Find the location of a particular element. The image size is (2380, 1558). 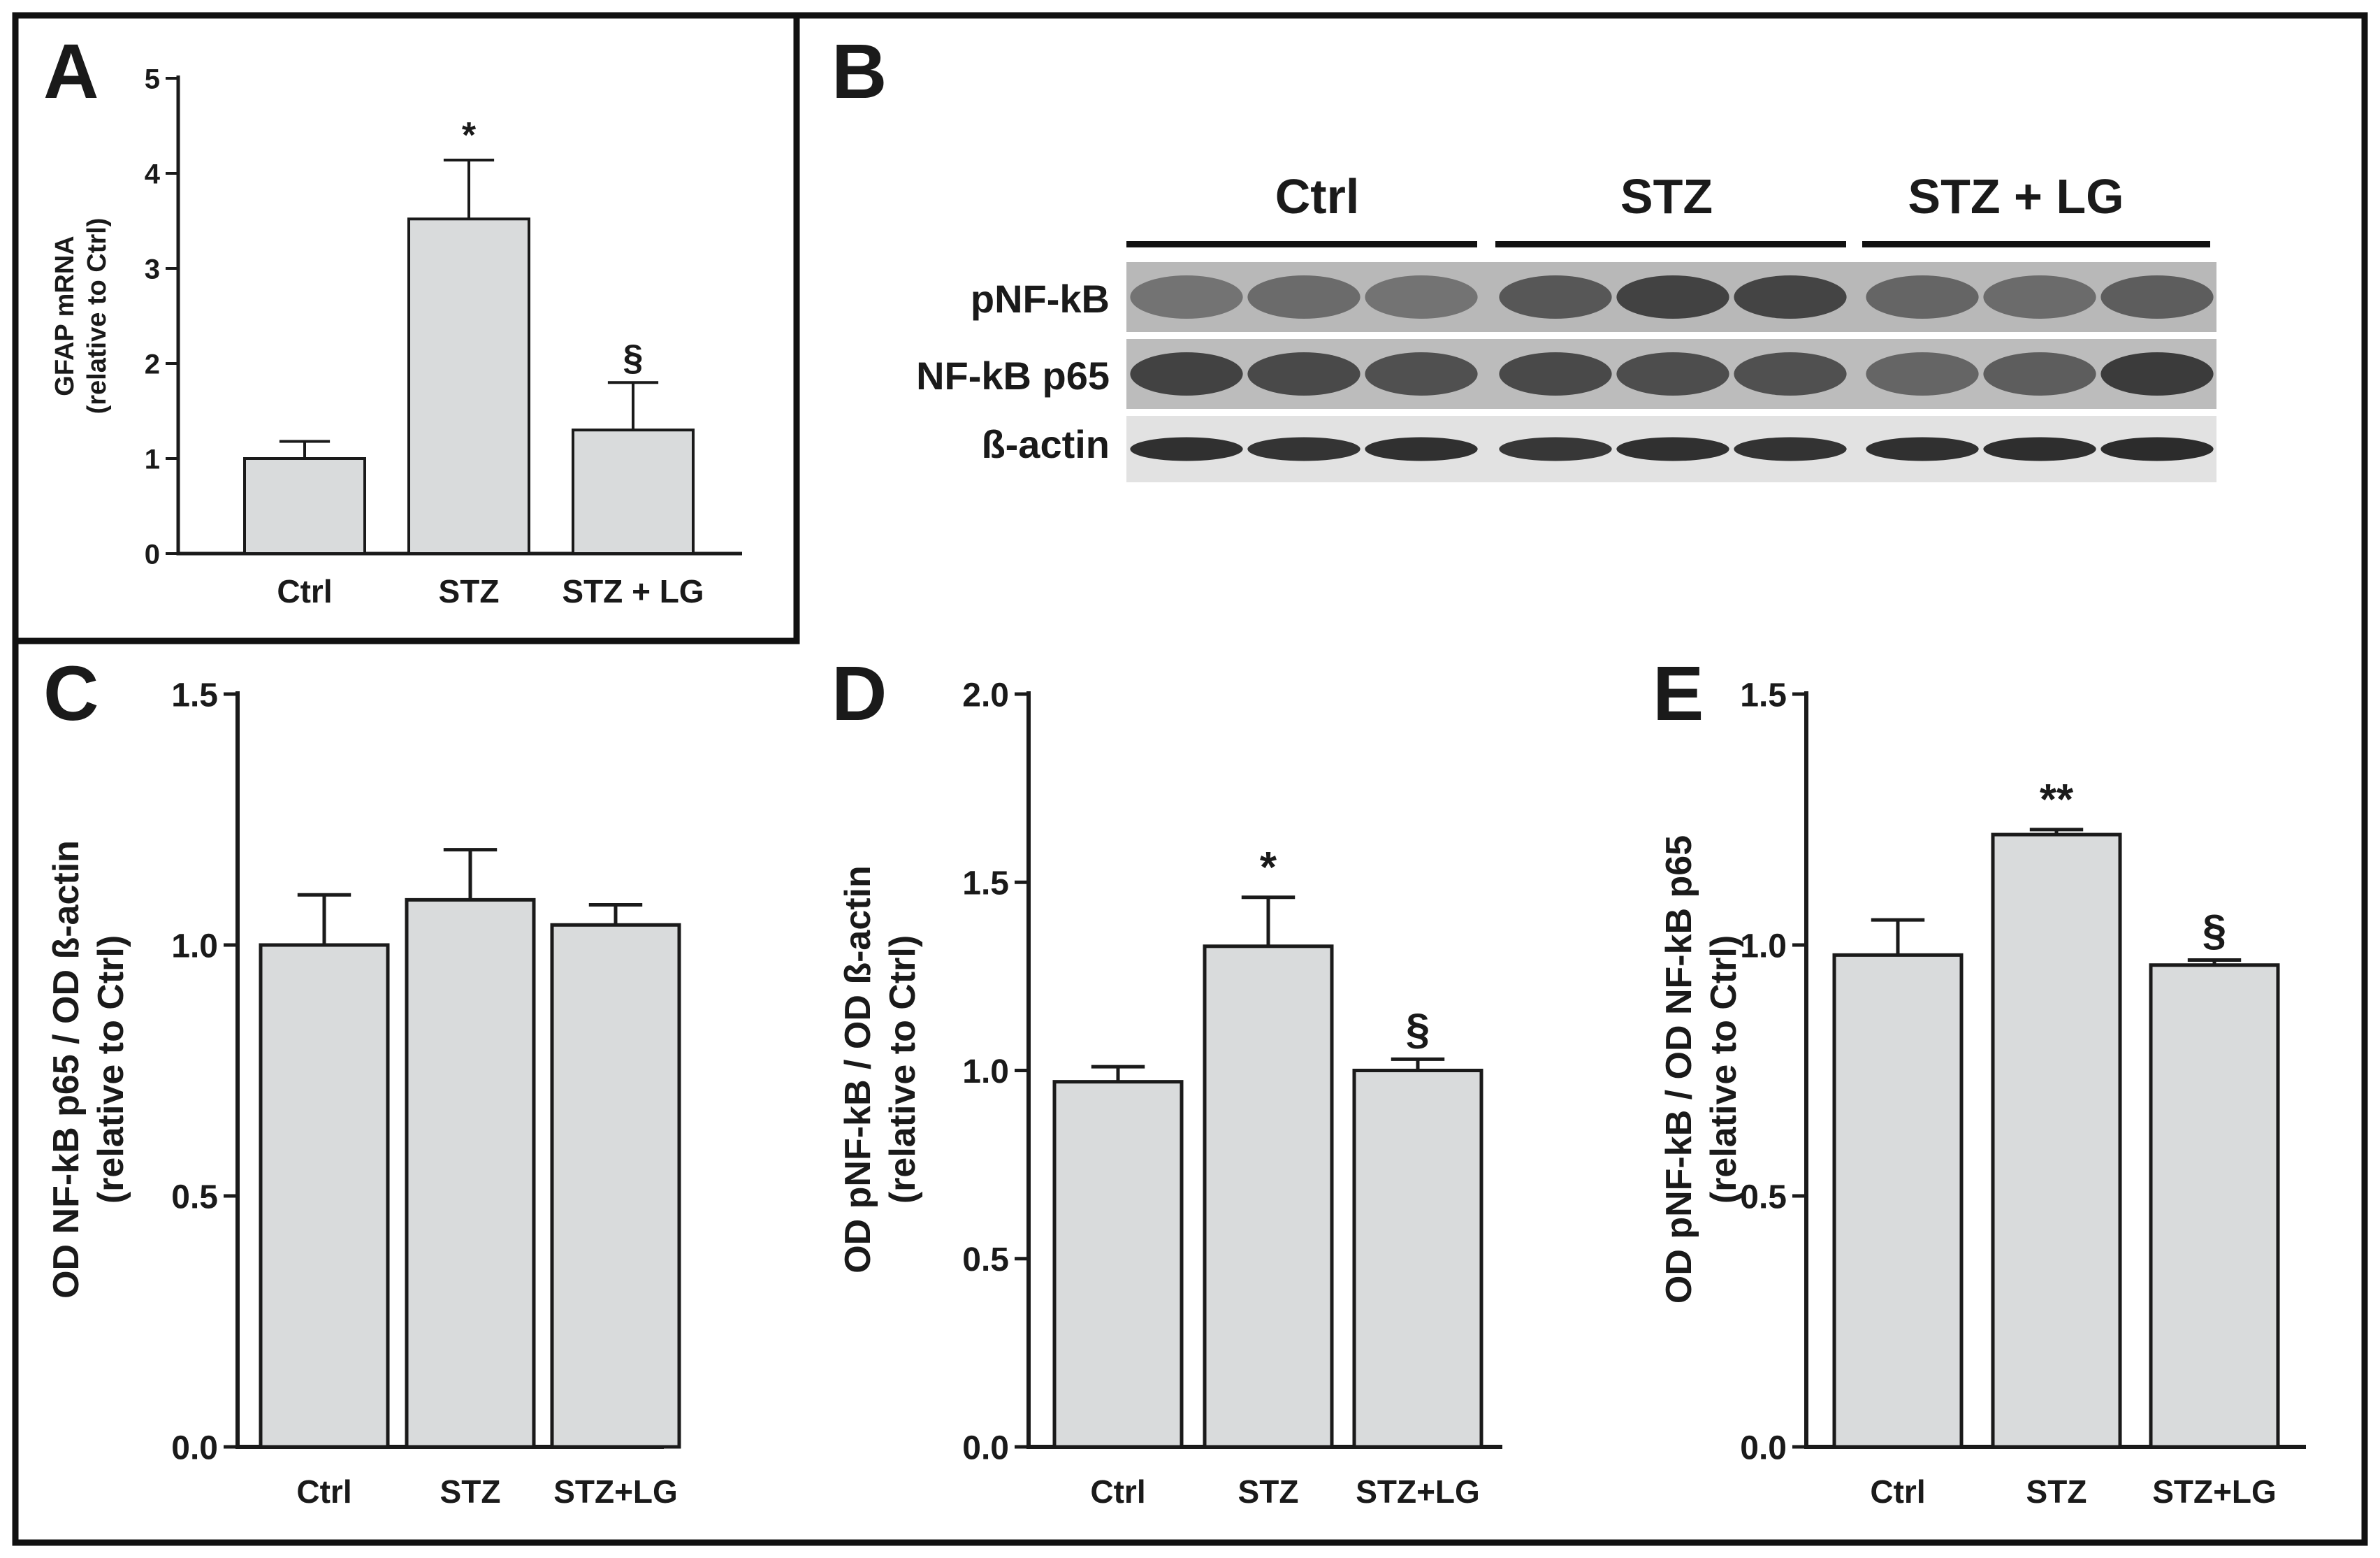

blot-band--actin-7 is located at coordinates (1922, 449).